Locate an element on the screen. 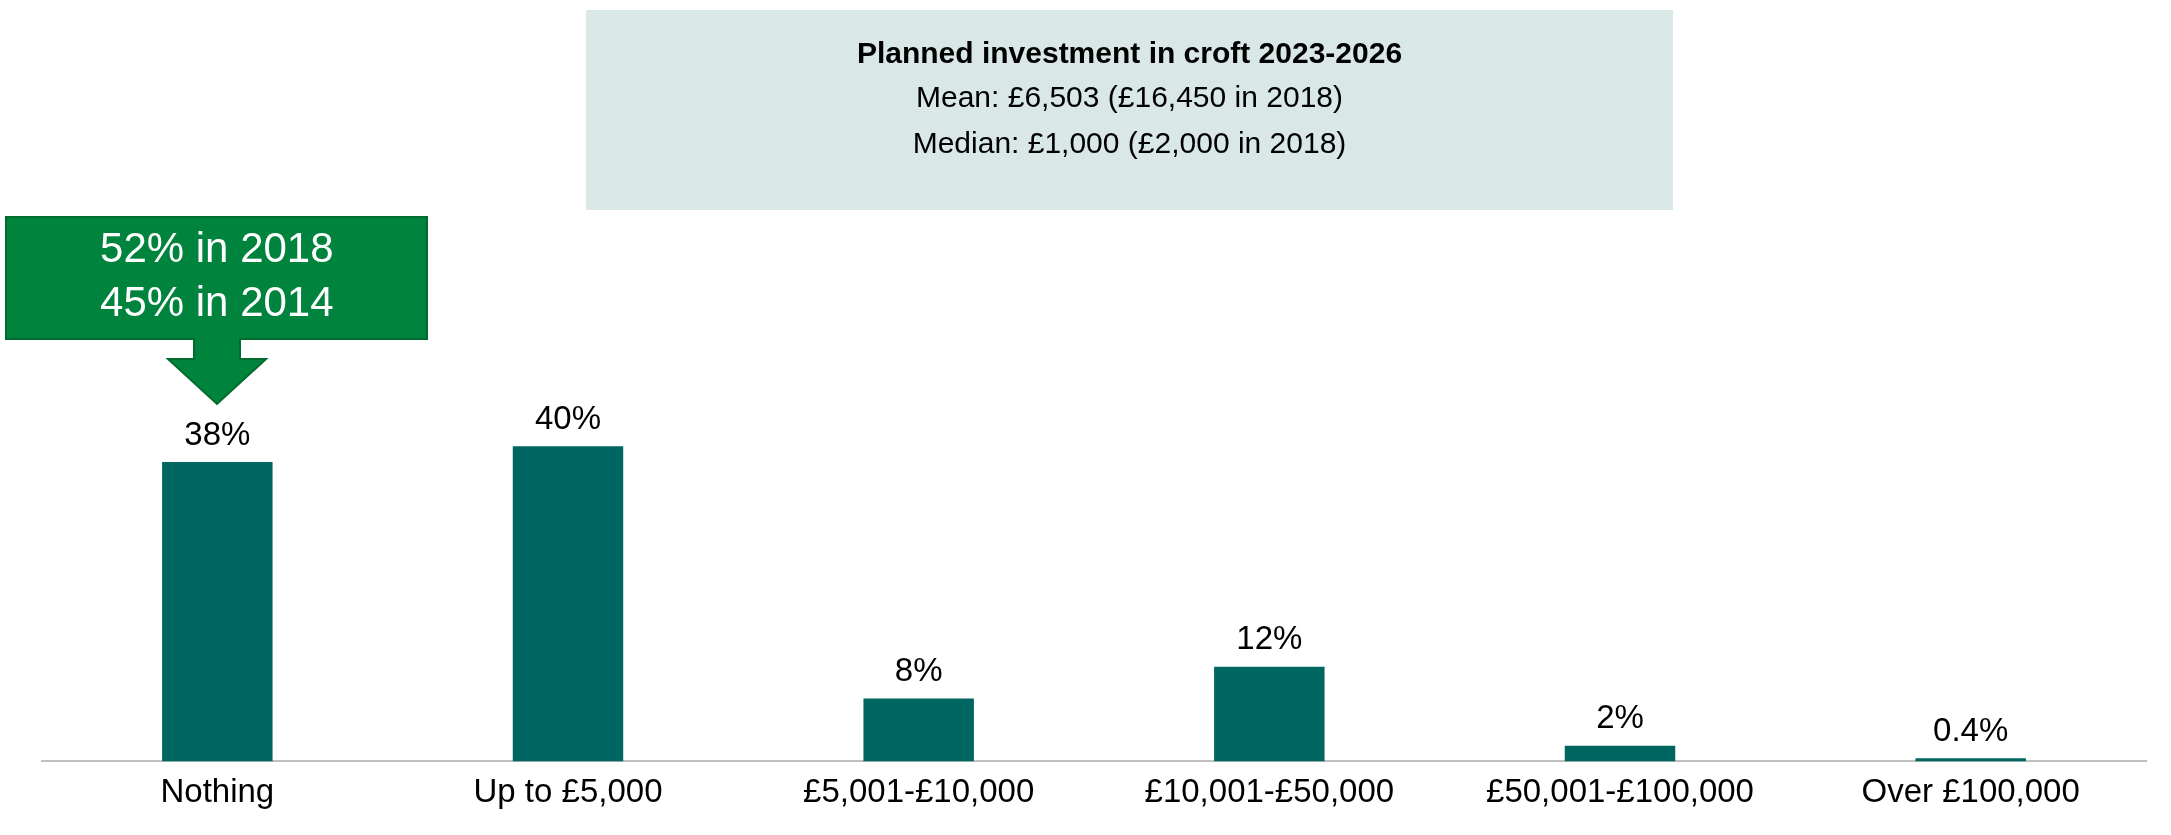  chart-title: Planned investment in croft 2023-2026 is located at coordinates (1129, 53).